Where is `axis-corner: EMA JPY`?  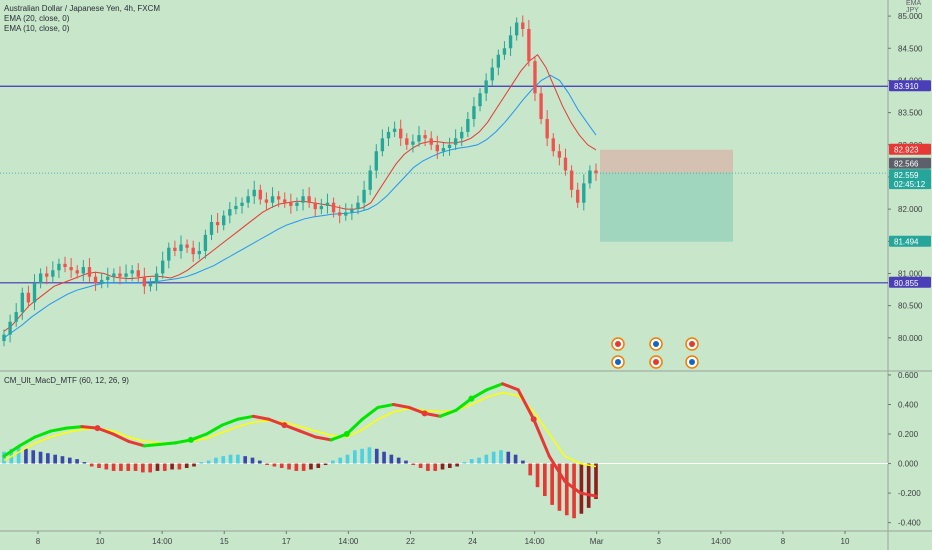
axis-corner: EMA JPY is located at coordinates (913, 7).